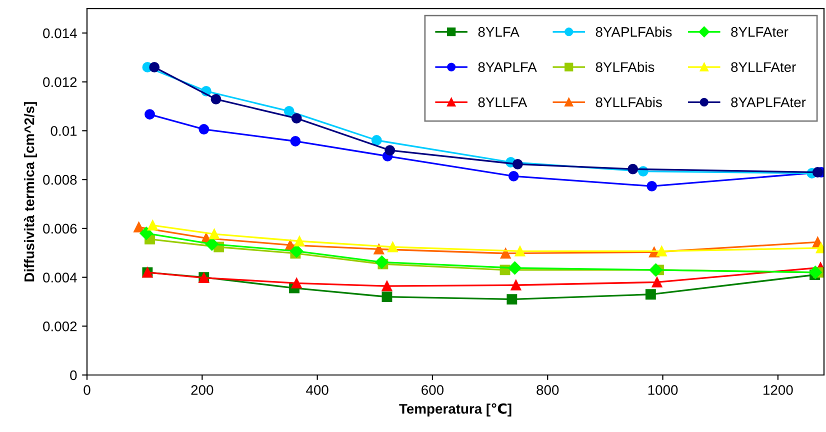 This screenshot has width=826, height=432. What do you see at coordinates (63, 131) in the screenshot?
I see `y-tick-label: 0.01` at bounding box center [63, 131].